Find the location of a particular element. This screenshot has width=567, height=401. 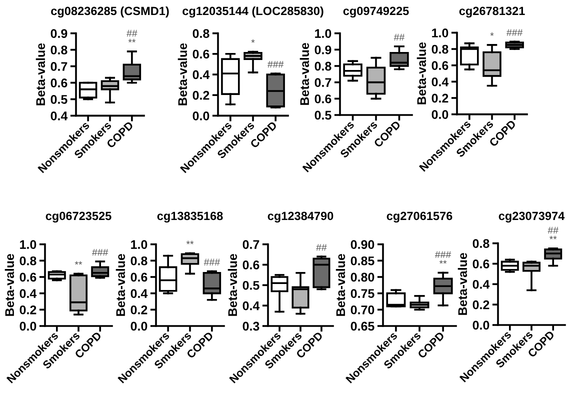

y-tick-label: 0.75 is located at coordinates (362, 293).